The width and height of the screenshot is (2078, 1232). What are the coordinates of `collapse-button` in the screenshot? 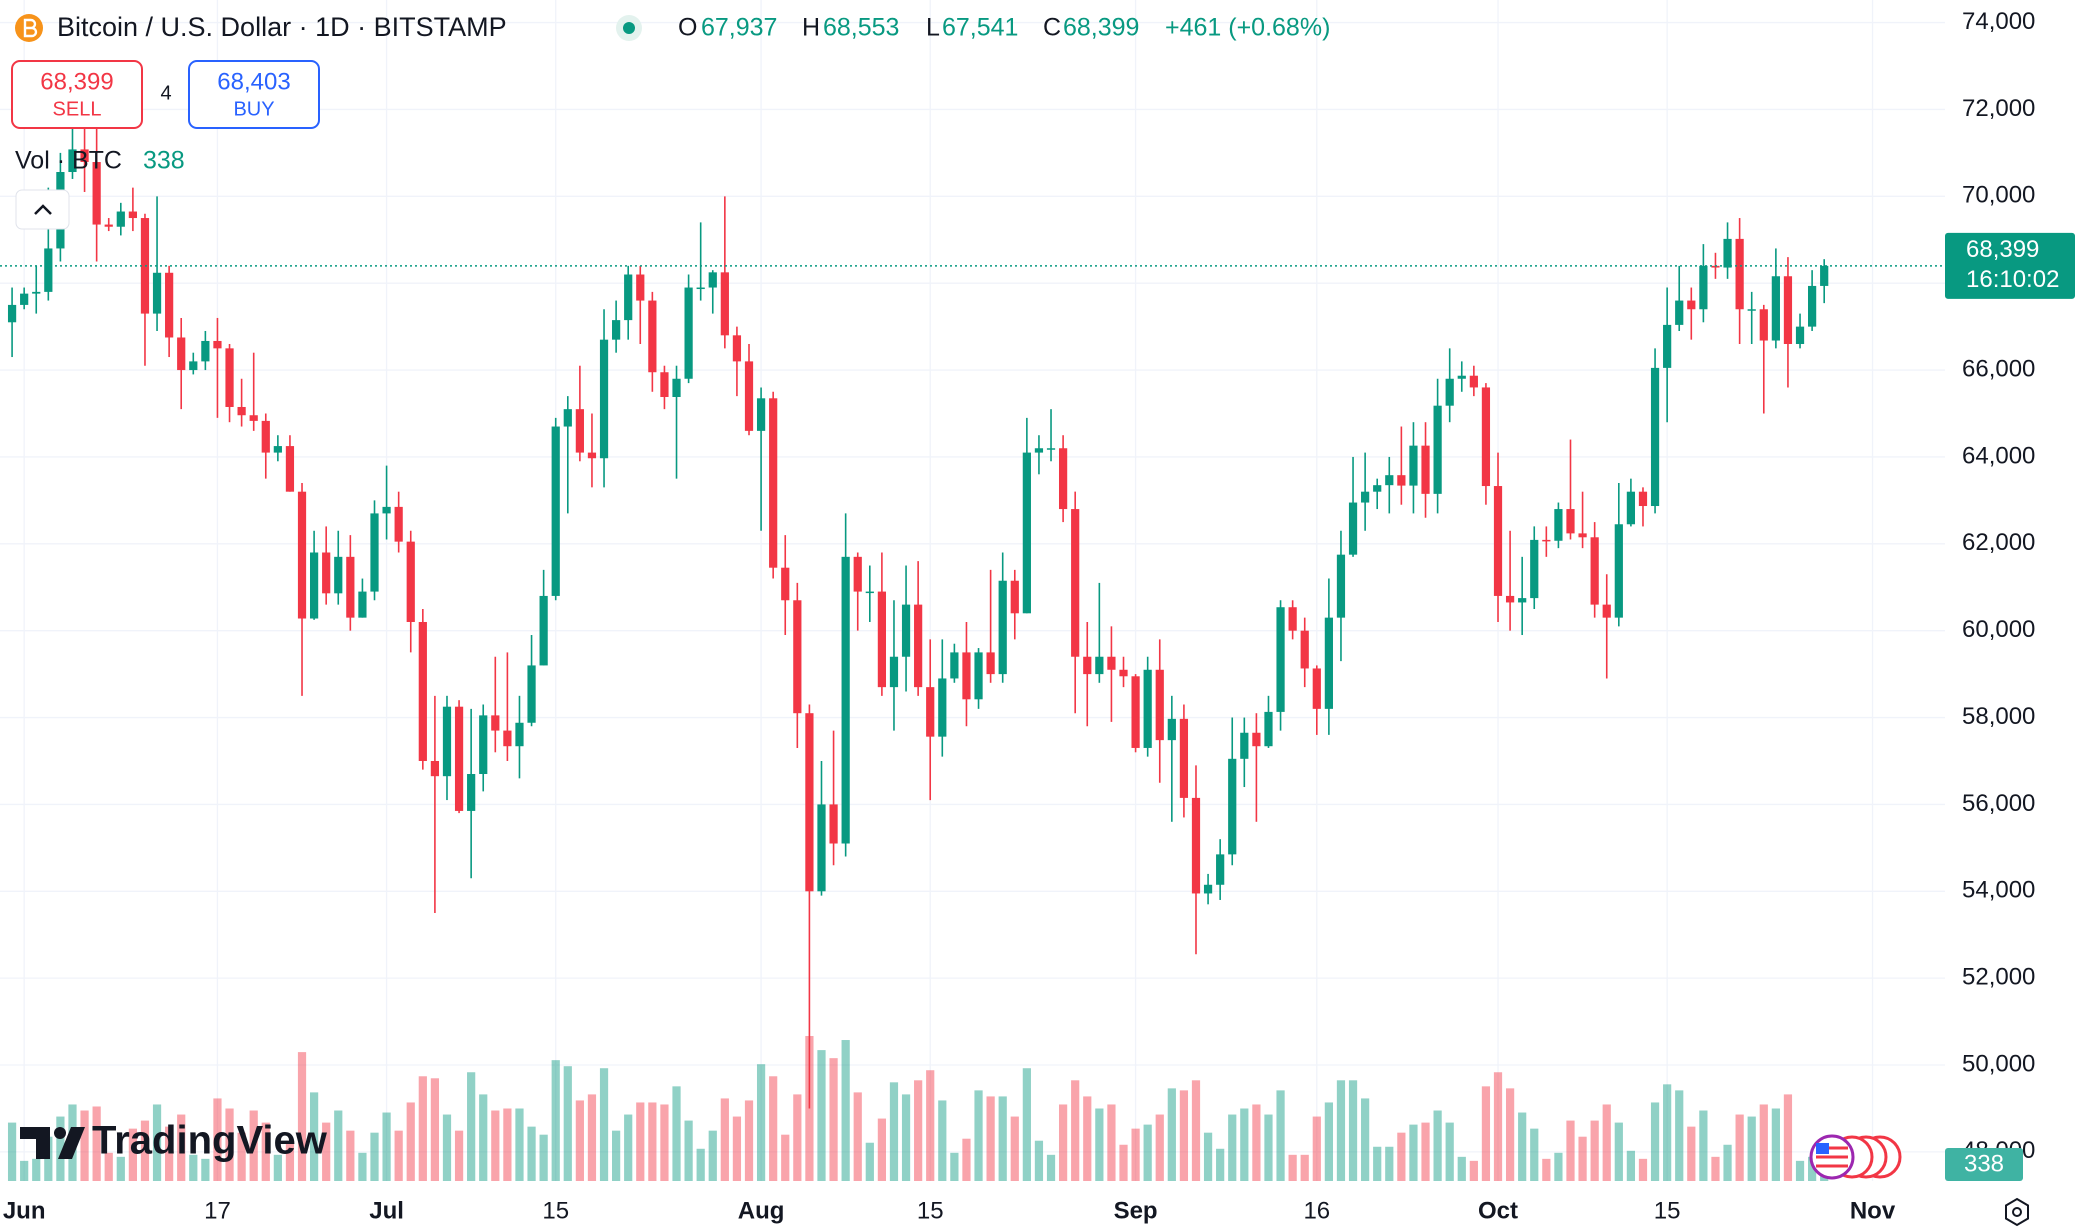 It's located at (42, 209).